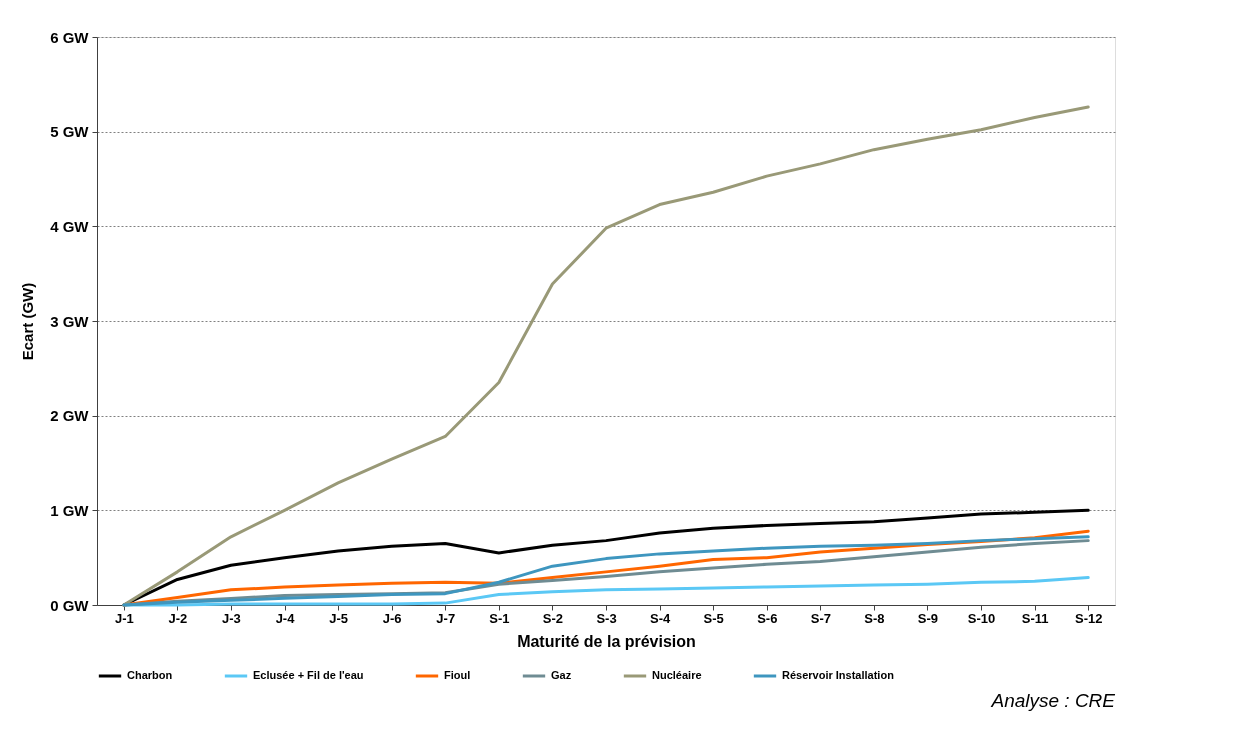 The height and width of the screenshot is (744, 1233). What do you see at coordinates (70, 416) in the screenshot?
I see `y-tick-label: 2 GW` at bounding box center [70, 416].